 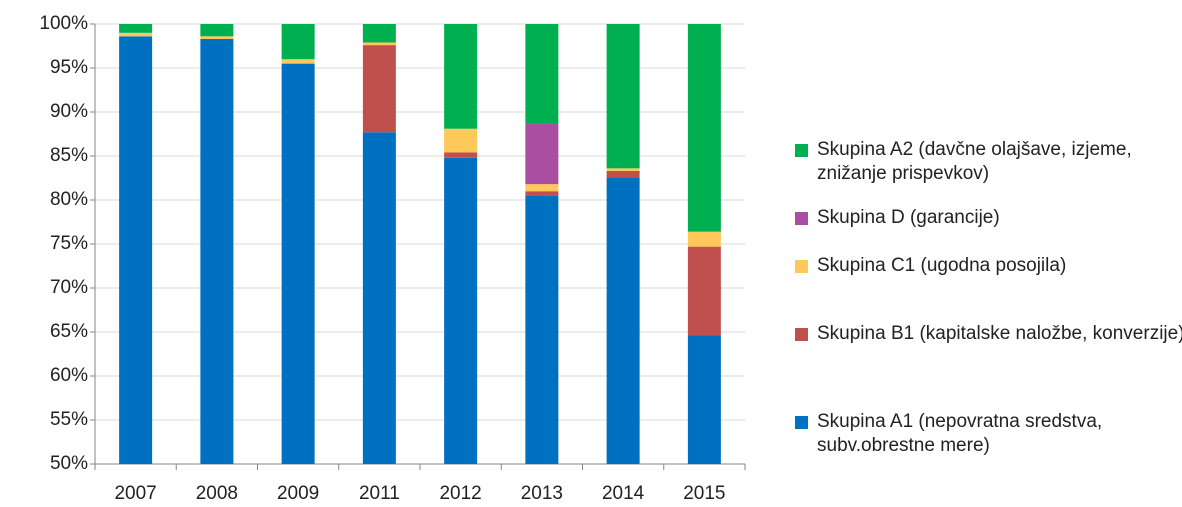 What do you see at coordinates (69, 463) in the screenshot?
I see `y-tick-label: 50%` at bounding box center [69, 463].